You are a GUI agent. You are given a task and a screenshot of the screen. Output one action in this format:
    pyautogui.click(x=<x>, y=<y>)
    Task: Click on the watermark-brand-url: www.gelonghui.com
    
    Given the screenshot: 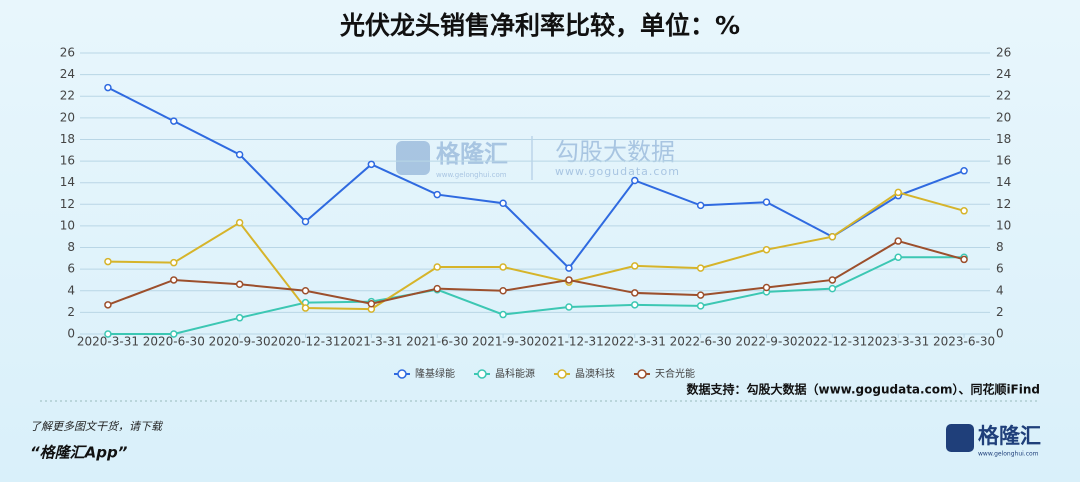 What is the action you would take?
    pyautogui.click(x=471, y=175)
    